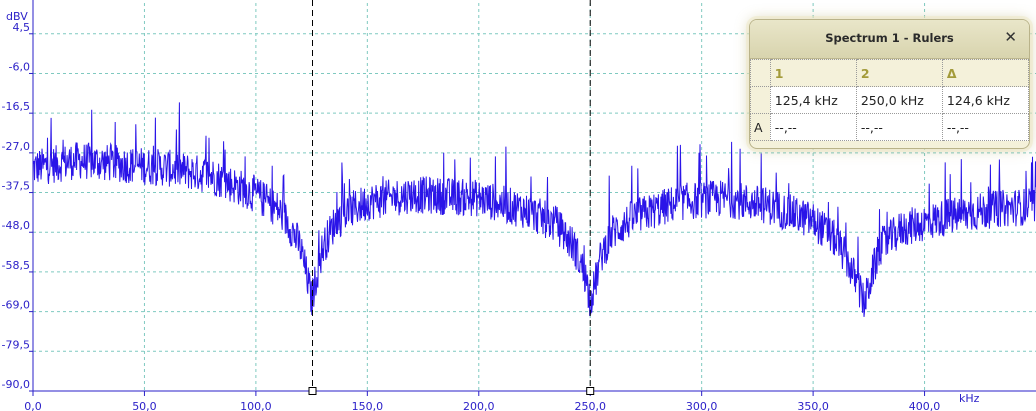 The width and height of the screenshot is (1036, 411). I want to click on row-label-a: A, so click(760, 127).